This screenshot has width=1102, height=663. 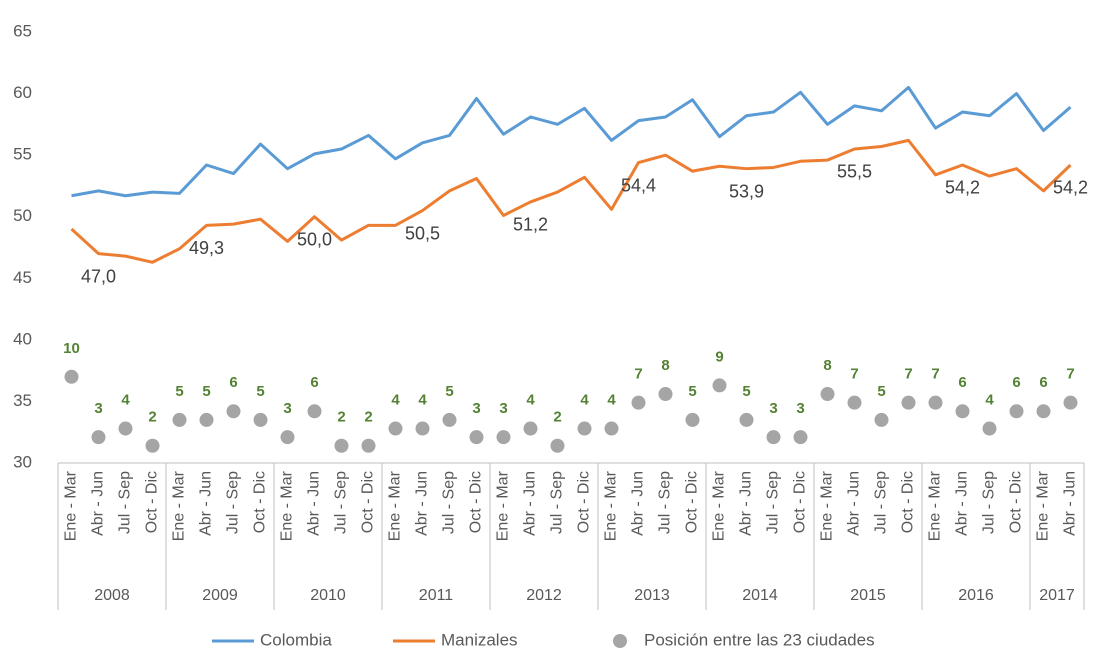 I want to click on y-tick-label: 50, so click(x=22, y=215).